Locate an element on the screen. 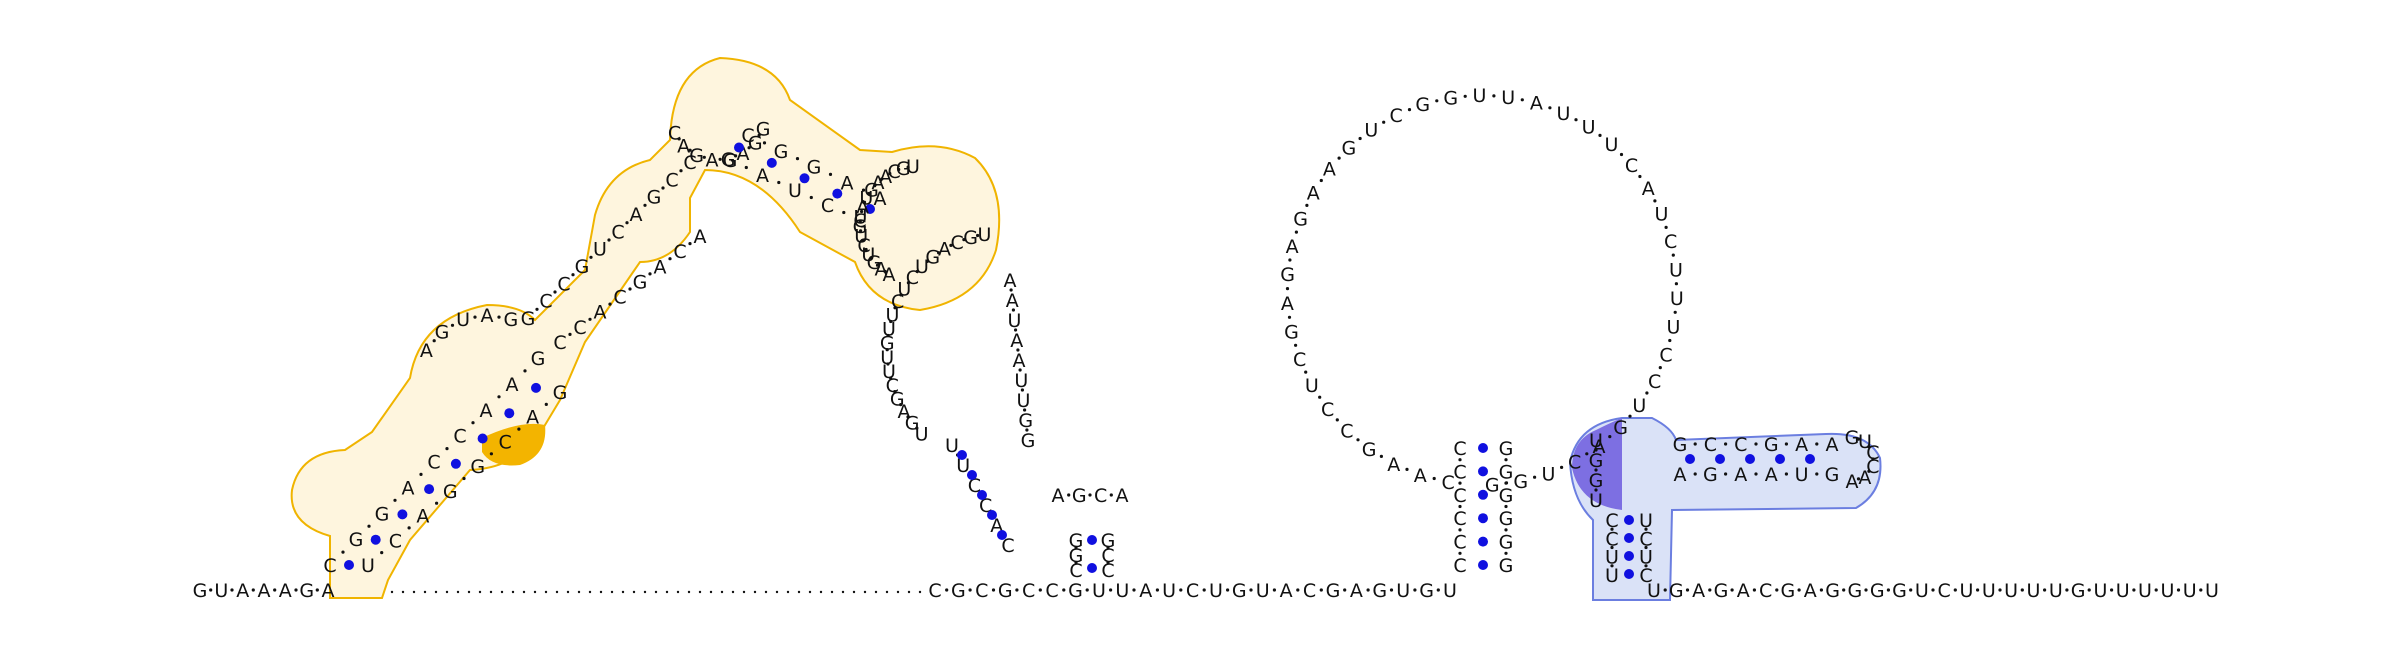 This screenshot has width=2400, height=654. big-loop2: A is located at coordinates (1420, 476).